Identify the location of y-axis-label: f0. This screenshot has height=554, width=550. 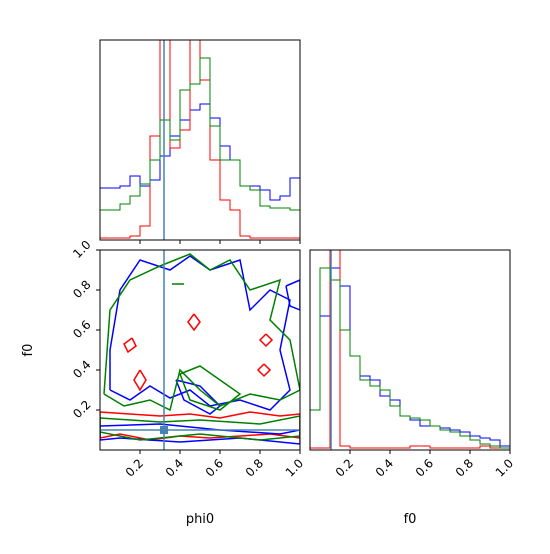
(28, 350).